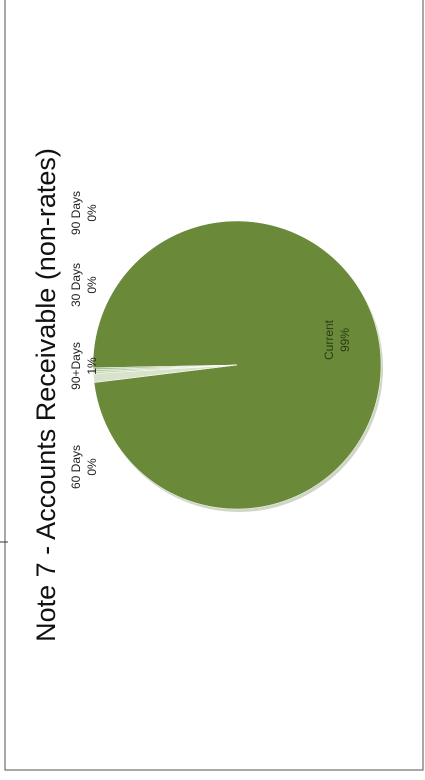  I want to click on value-label: 1%, so click(92, 366).